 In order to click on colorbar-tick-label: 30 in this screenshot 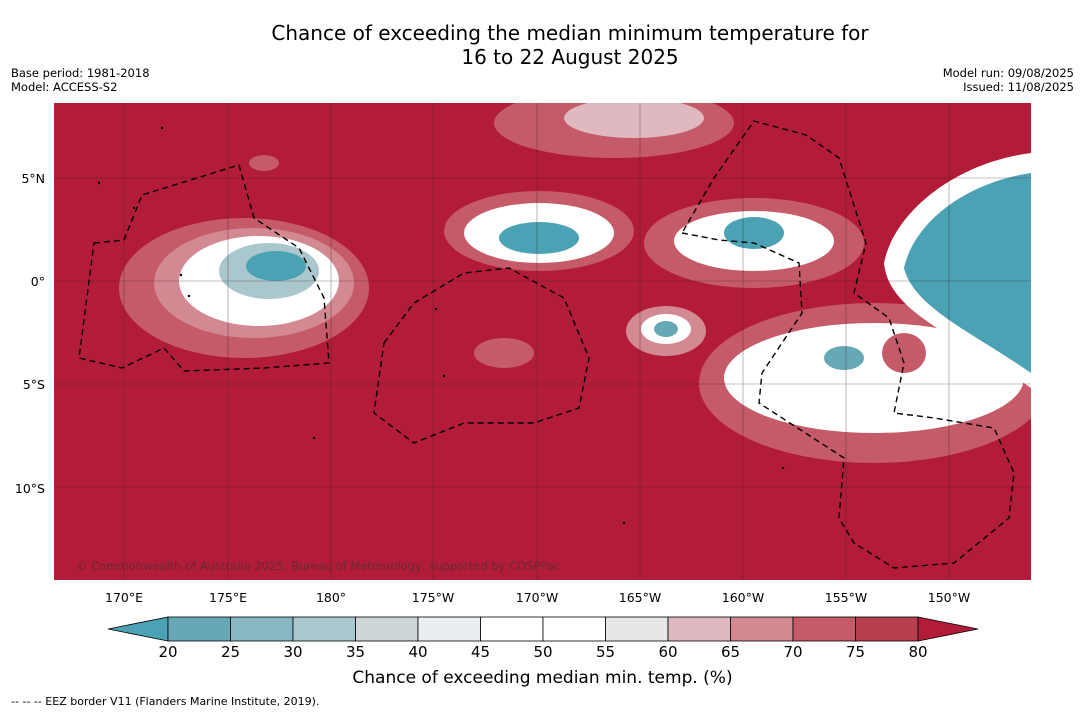, I will do `click(293, 652)`.